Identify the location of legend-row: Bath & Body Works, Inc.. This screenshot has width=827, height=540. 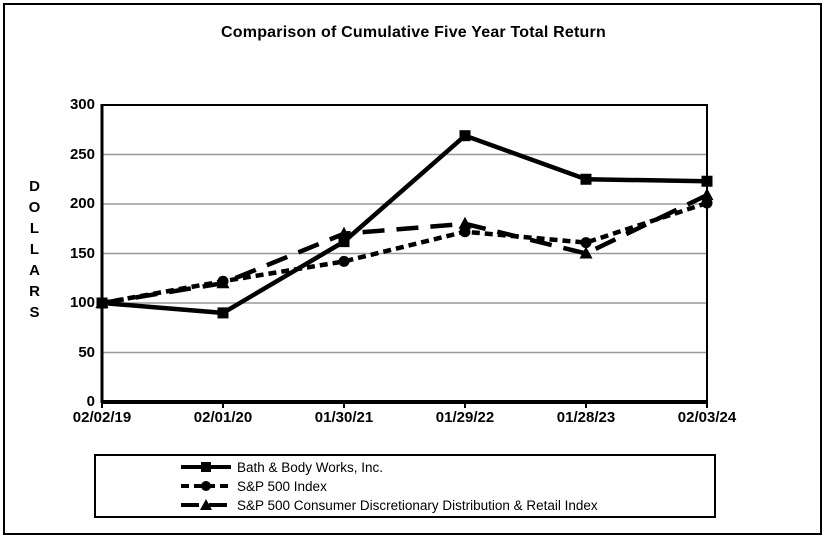
(447, 467).